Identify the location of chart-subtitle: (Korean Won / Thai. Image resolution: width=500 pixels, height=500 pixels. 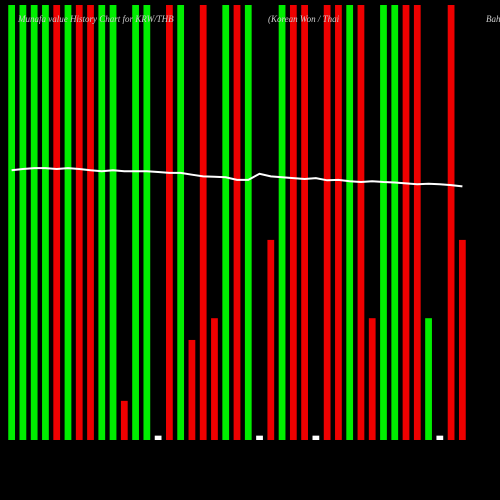
(304, 19).